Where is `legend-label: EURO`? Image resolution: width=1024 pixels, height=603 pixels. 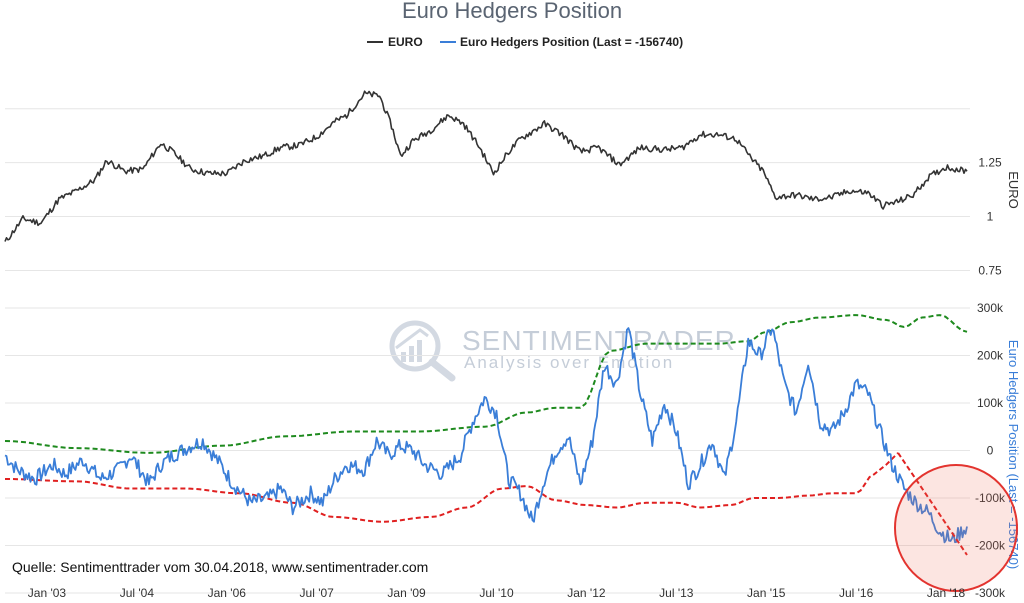 legend-label: EURO is located at coordinates (405, 42).